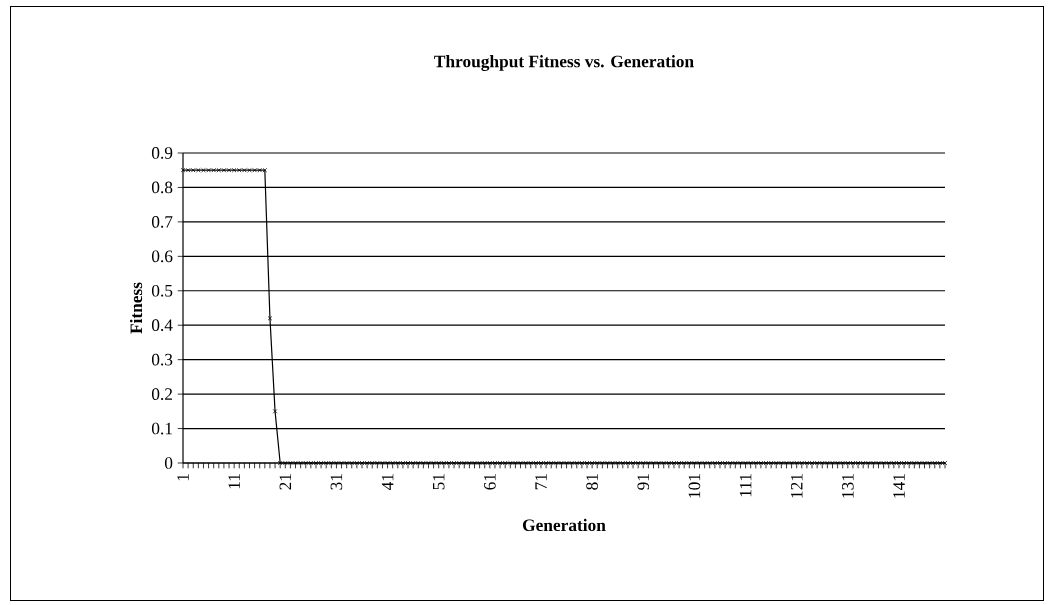 This screenshot has width=1053, height=605. Describe the element at coordinates (162, 187) in the screenshot. I see `y-tick-label: 0.8` at that location.